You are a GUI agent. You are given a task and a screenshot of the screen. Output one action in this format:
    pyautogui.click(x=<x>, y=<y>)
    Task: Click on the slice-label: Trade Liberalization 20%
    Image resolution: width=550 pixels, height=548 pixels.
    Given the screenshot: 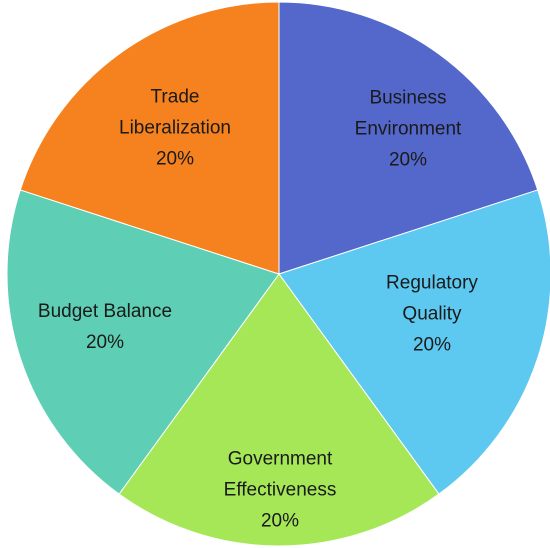 What is the action you would take?
    pyautogui.click(x=175, y=128)
    